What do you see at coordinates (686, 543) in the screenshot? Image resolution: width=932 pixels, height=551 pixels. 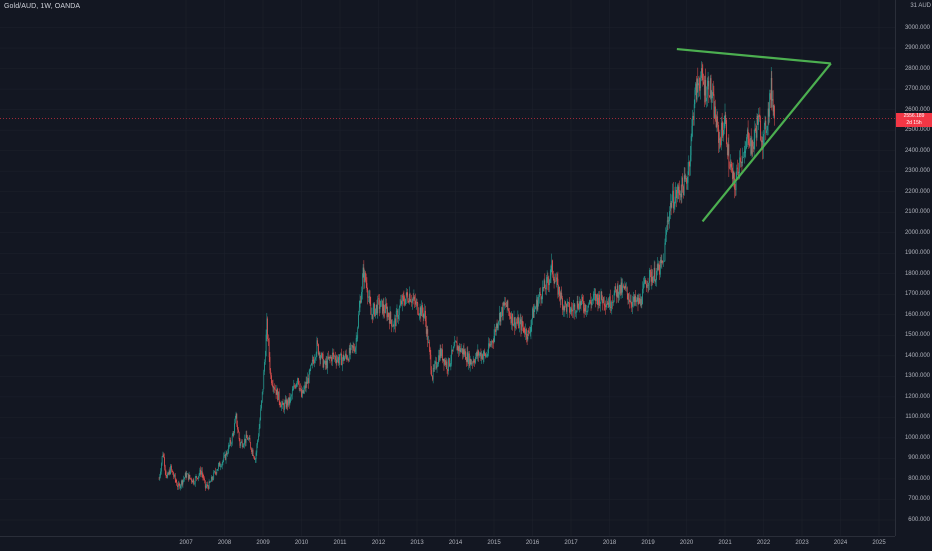 I see `year-tick-label: 2020` at bounding box center [686, 543].